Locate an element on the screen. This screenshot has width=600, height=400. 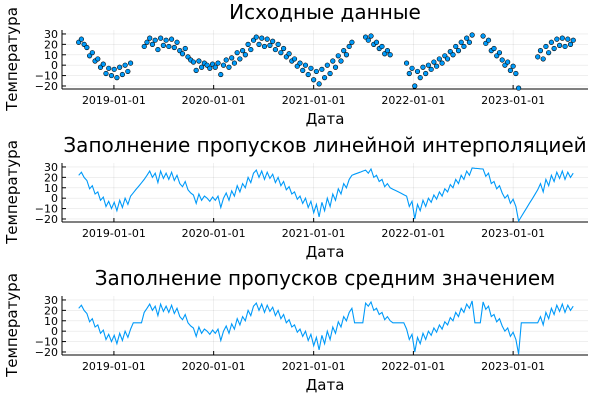
x-tick-label: 2021-01-01 is located at coordinates (314, 100).